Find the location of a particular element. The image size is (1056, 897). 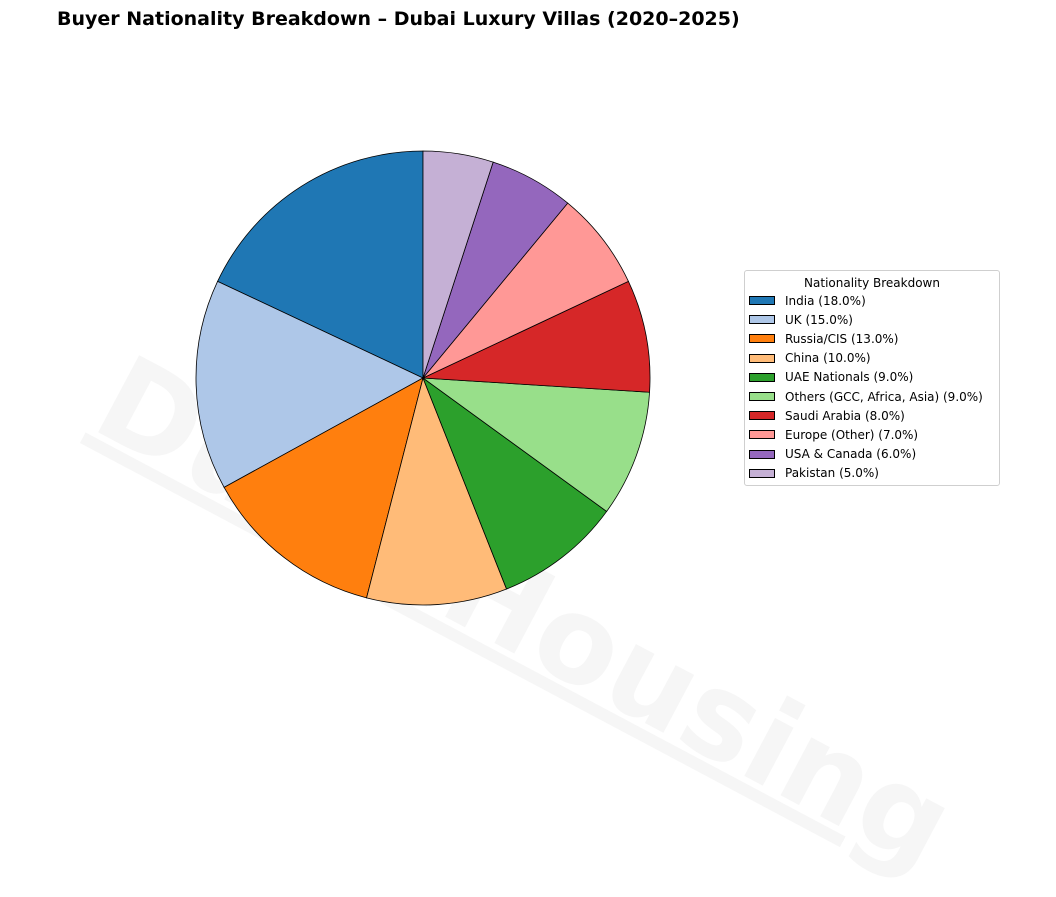

legend-label: Europe (Other) (7.0%) is located at coordinates (852, 434).